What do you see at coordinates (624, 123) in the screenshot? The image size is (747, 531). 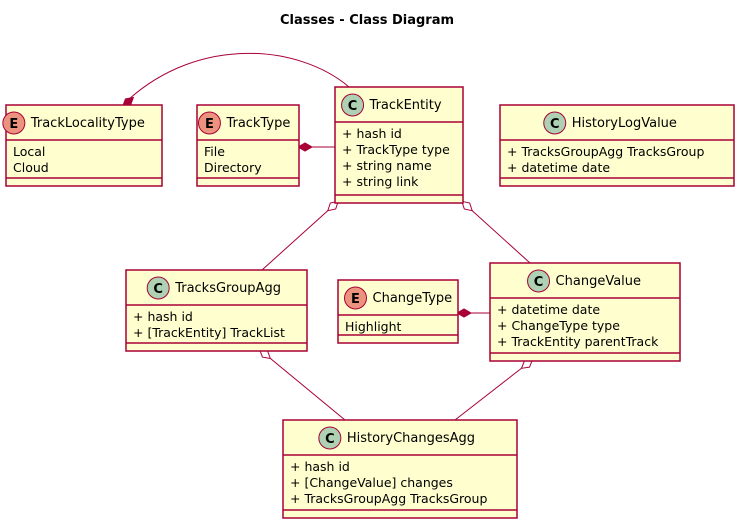 I see `node-name: HistoryLogValue` at bounding box center [624, 123].